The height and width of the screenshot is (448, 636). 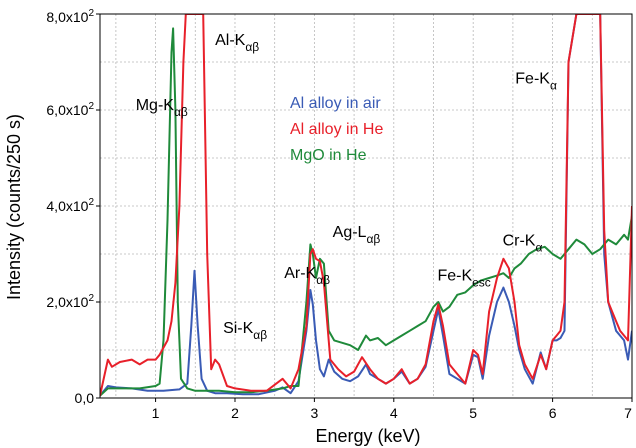 I want to click on y-tick-label: 6,0x10², so click(x=70, y=109).